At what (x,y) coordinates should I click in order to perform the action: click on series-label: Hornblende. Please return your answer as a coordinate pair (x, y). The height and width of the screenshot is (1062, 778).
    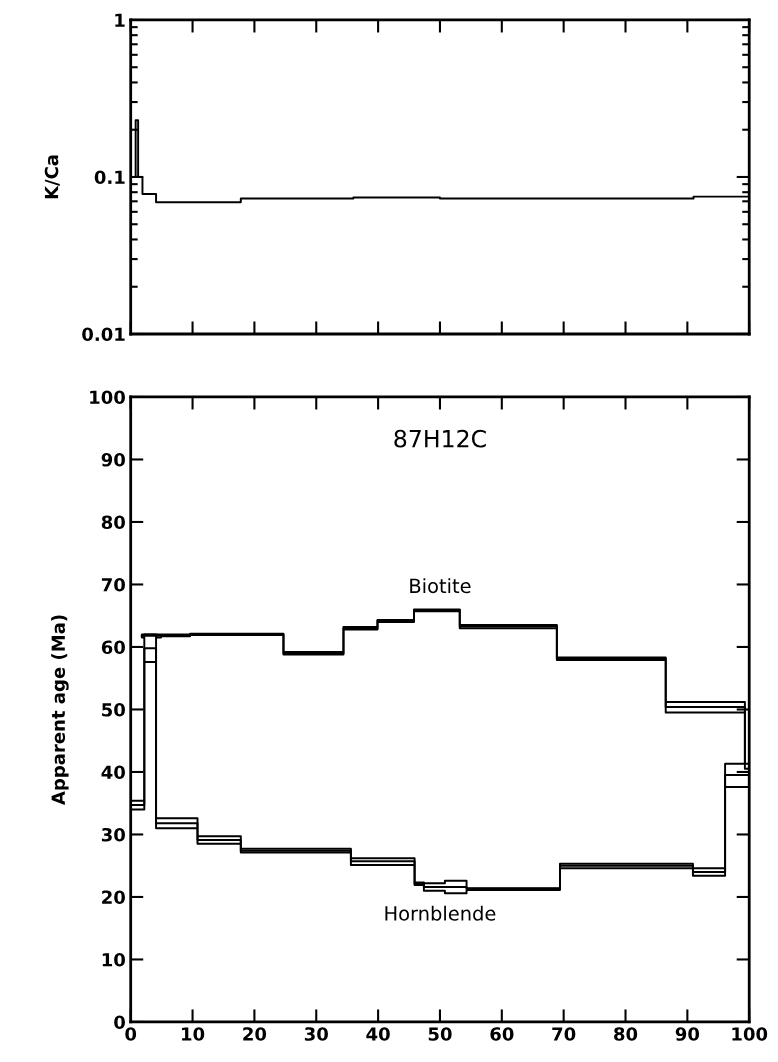
    Looking at the image, I should click on (440, 913).